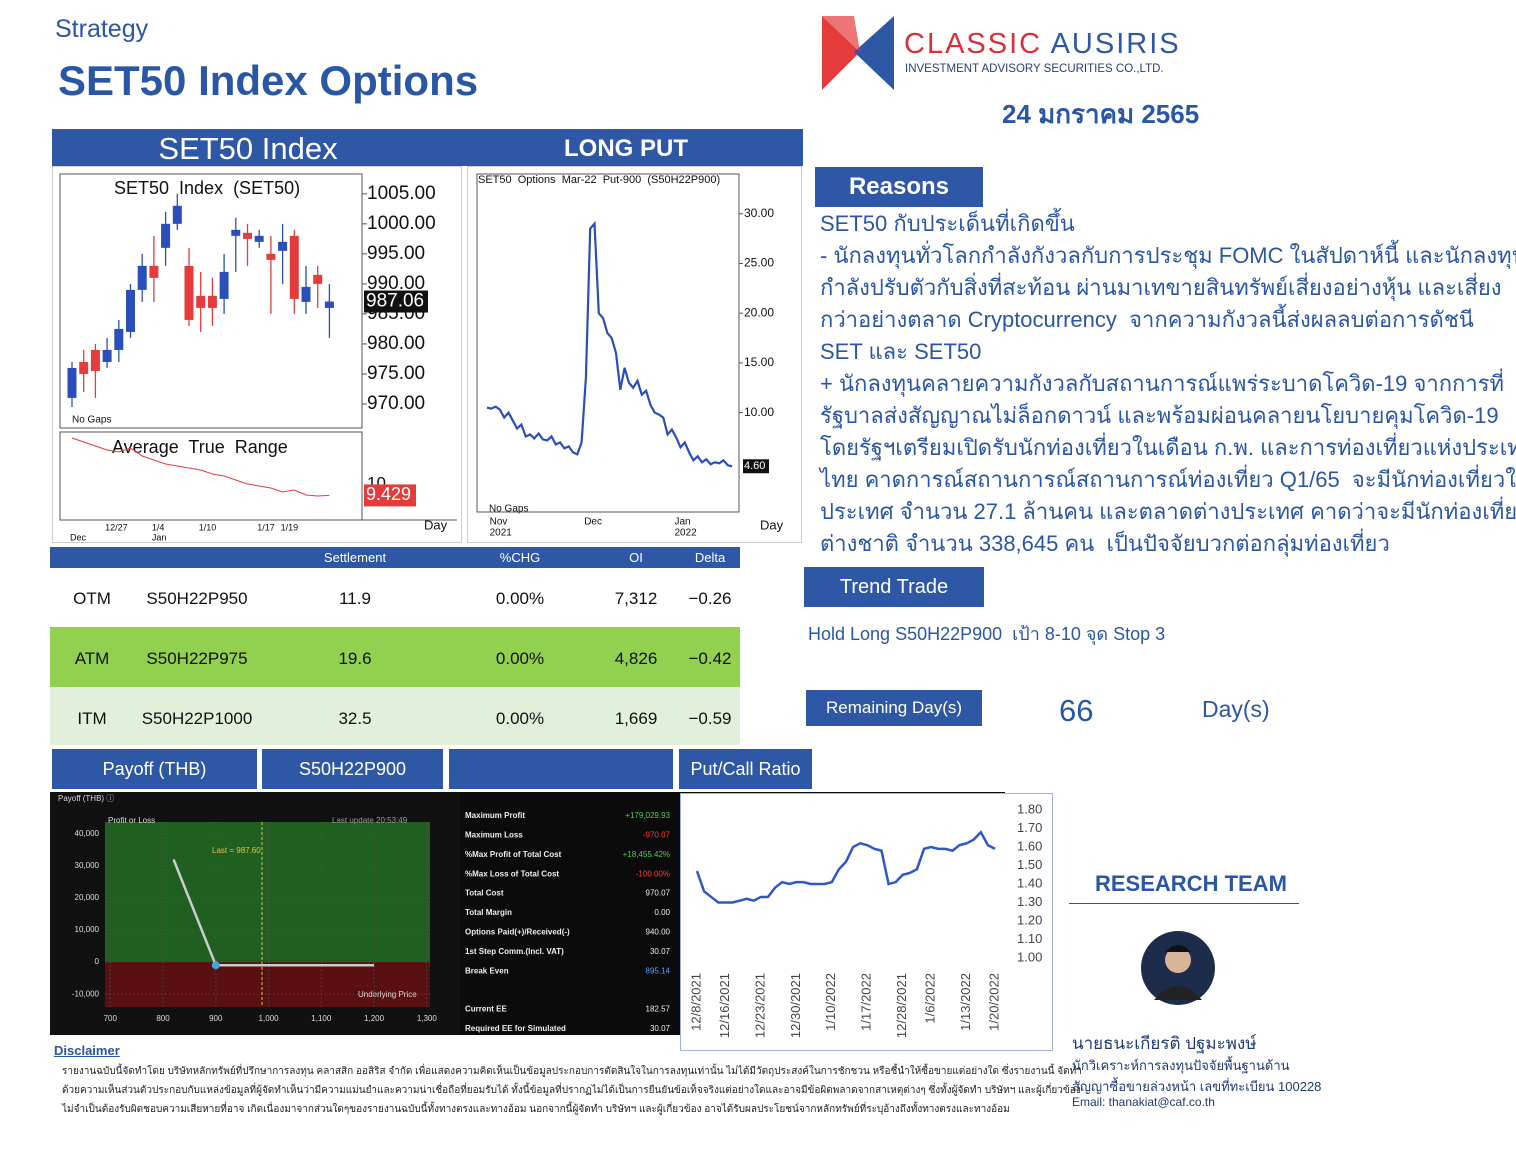  I want to click on y-label: Profit or Loss, so click(131, 820).